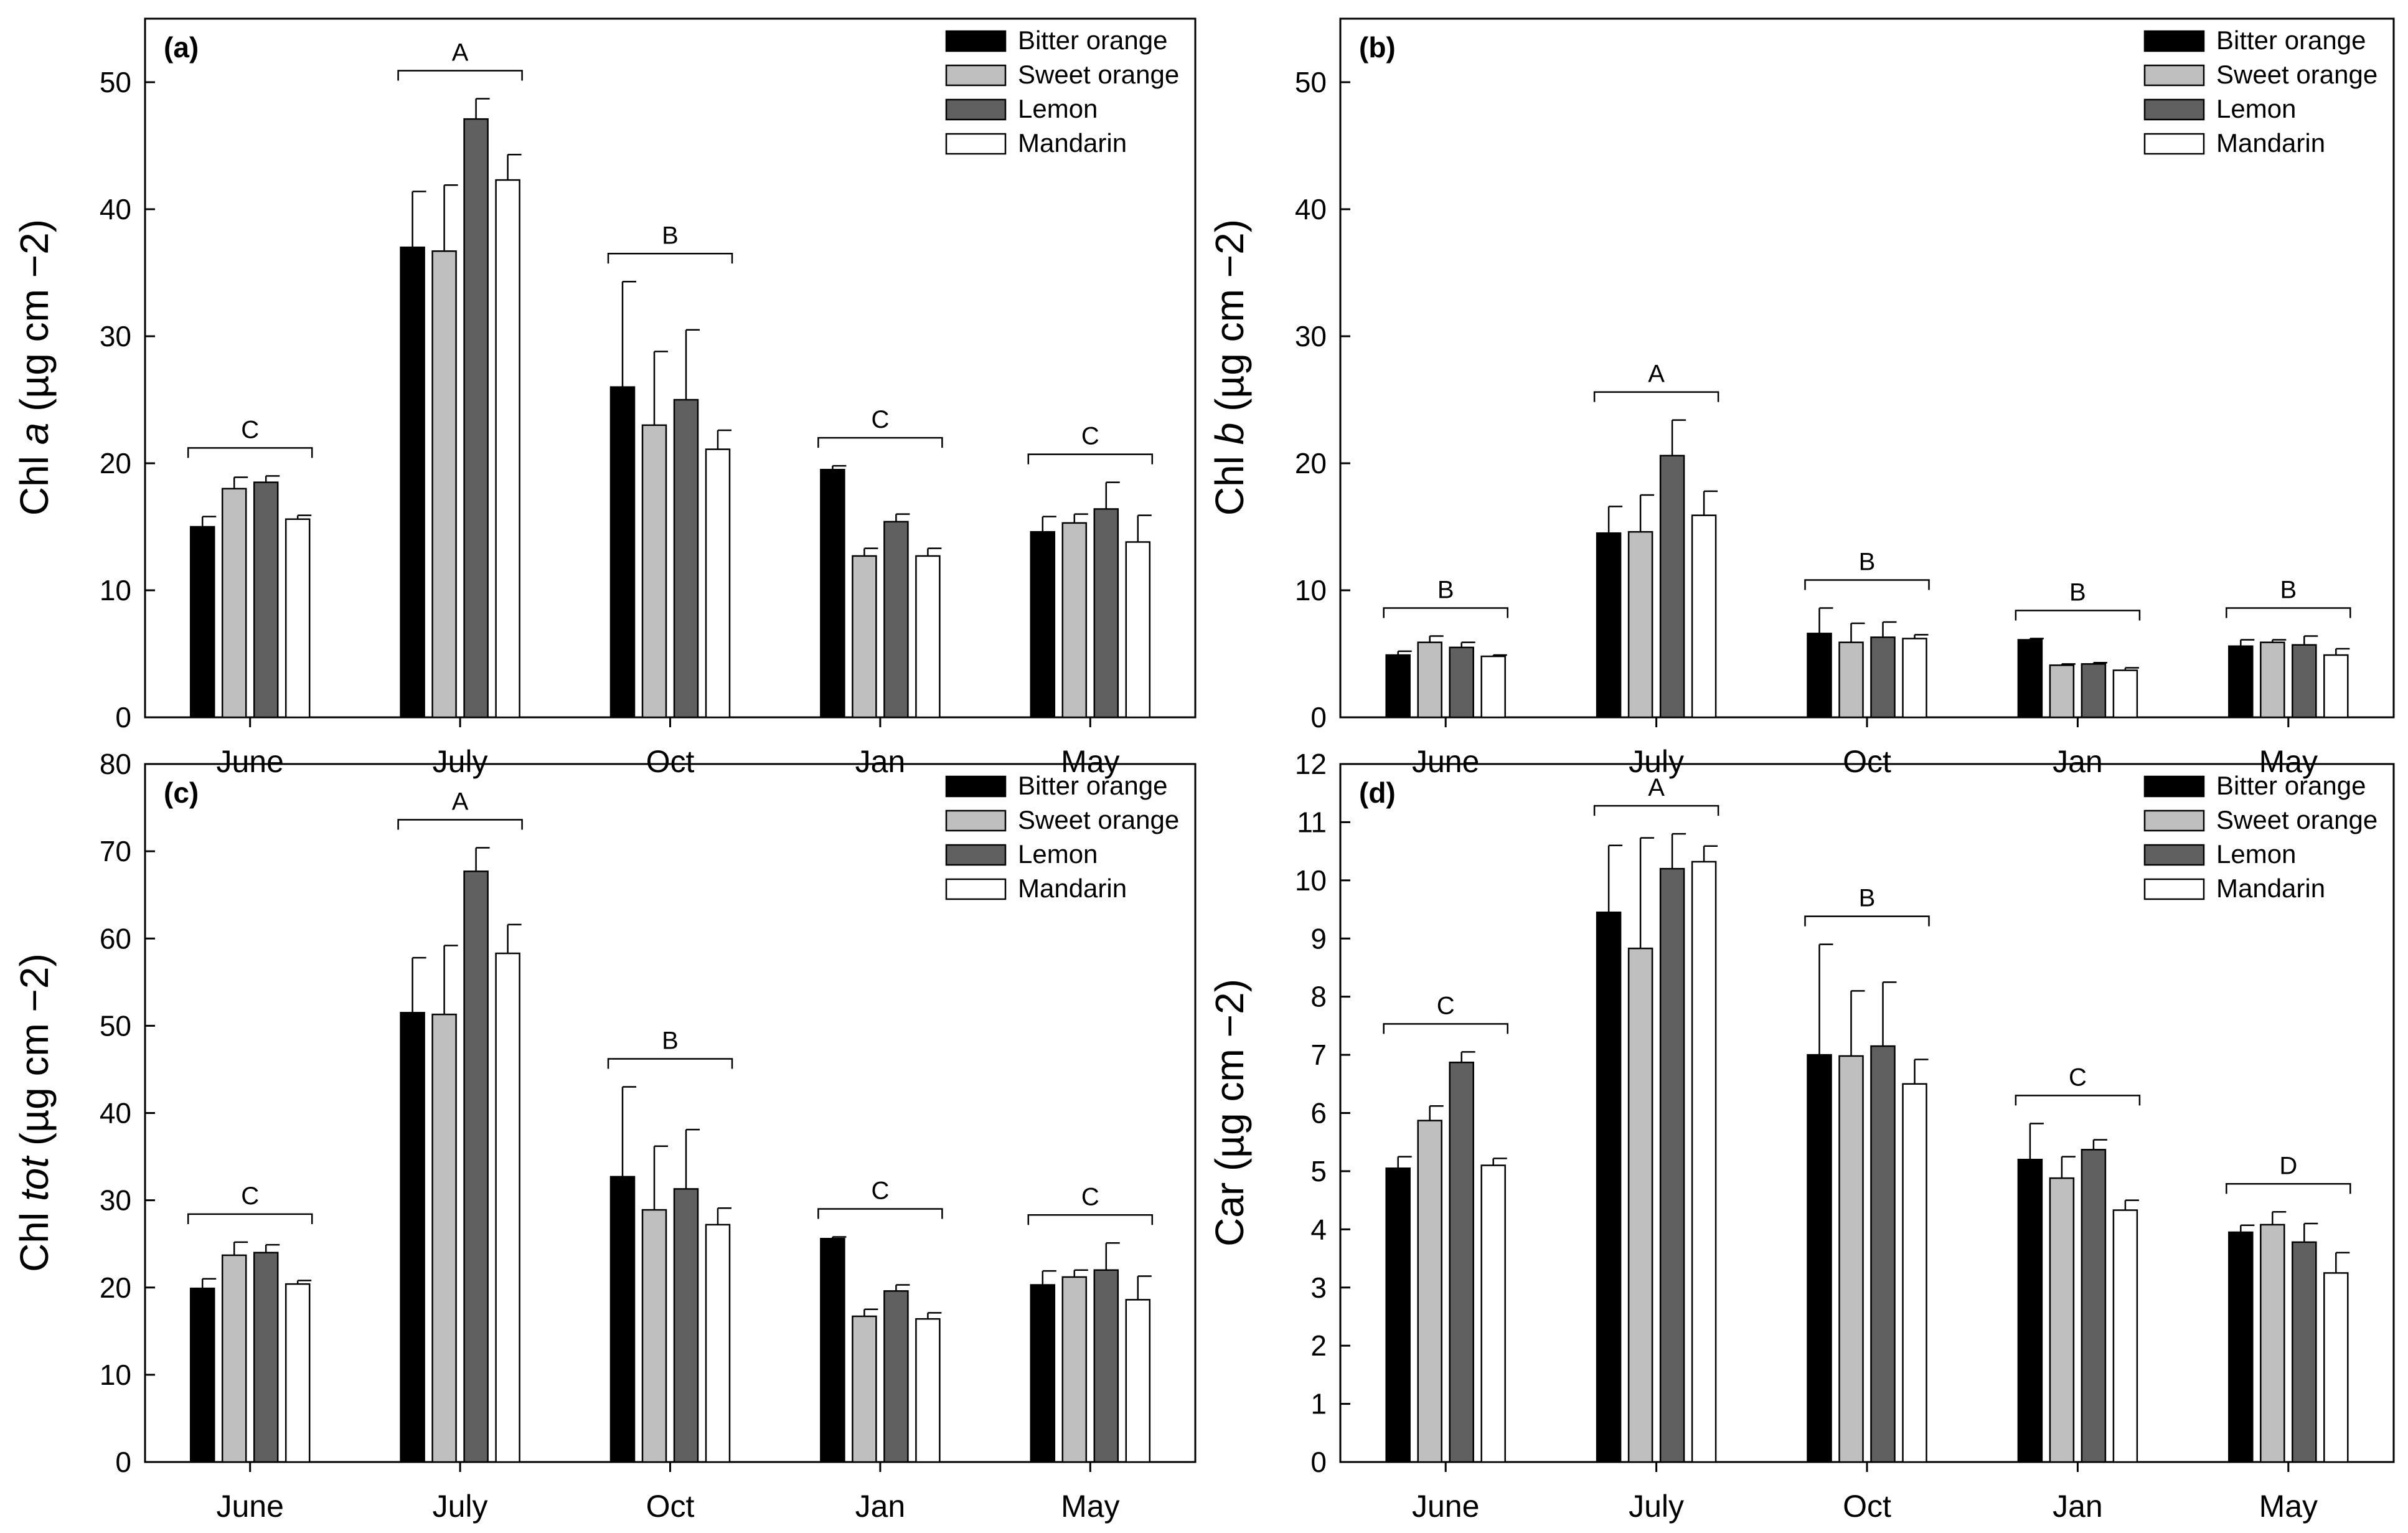  What do you see at coordinates (1318, 1229) in the screenshot?
I see `y-tick-label: 4` at bounding box center [1318, 1229].